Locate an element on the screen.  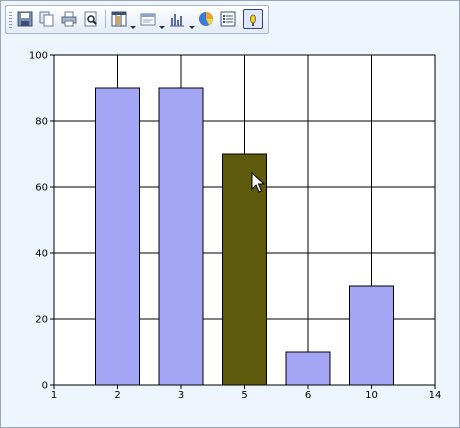
pointer-button is located at coordinates (253, 19).